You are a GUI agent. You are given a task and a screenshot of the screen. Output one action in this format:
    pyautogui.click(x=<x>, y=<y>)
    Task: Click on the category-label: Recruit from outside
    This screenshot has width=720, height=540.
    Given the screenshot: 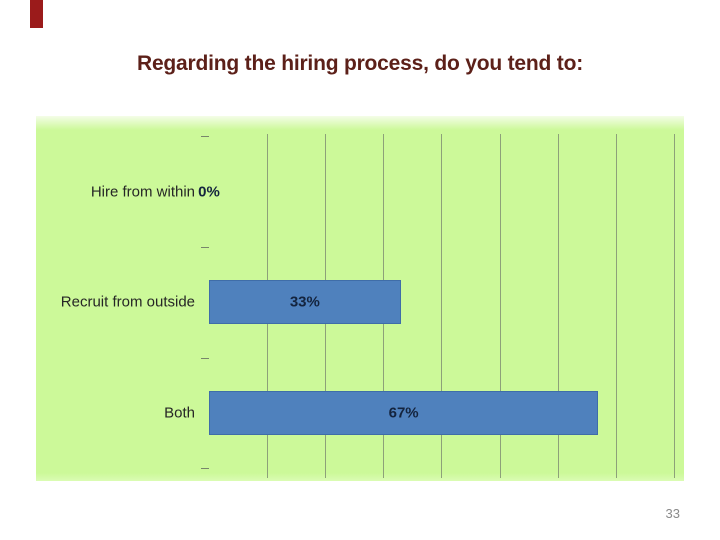 What is the action you would take?
    pyautogui.click(x=127, y=302)
    